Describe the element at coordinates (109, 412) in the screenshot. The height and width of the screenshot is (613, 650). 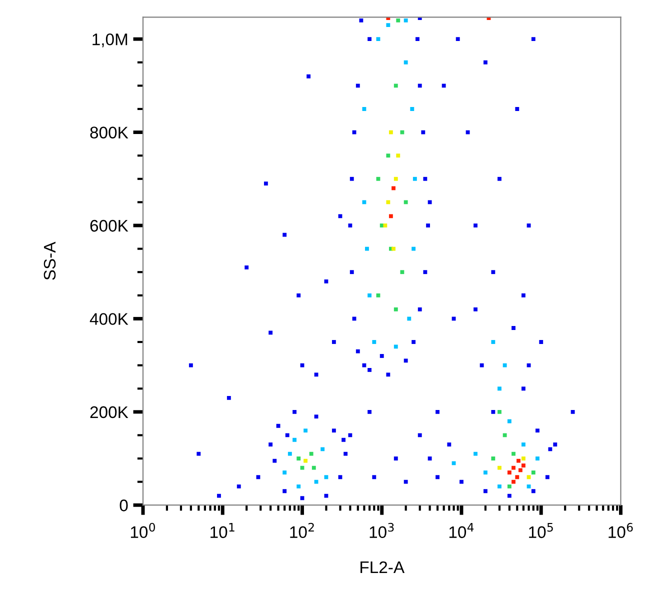
I see `y-tick-label: 200K` at that location.